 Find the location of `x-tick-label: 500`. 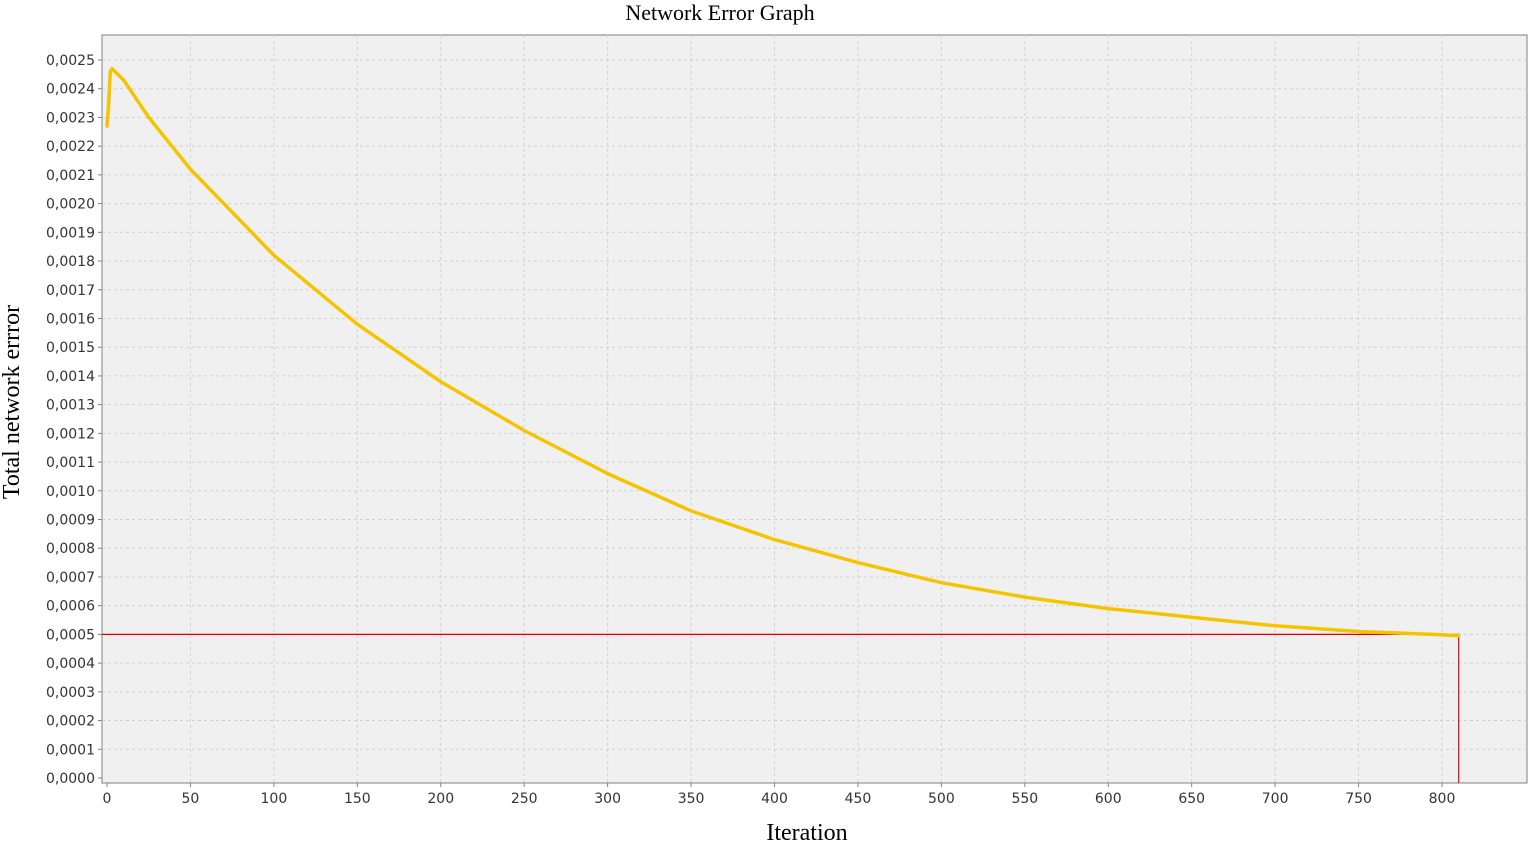

x-tick-label: 500 is located at coordinates (941, 799).